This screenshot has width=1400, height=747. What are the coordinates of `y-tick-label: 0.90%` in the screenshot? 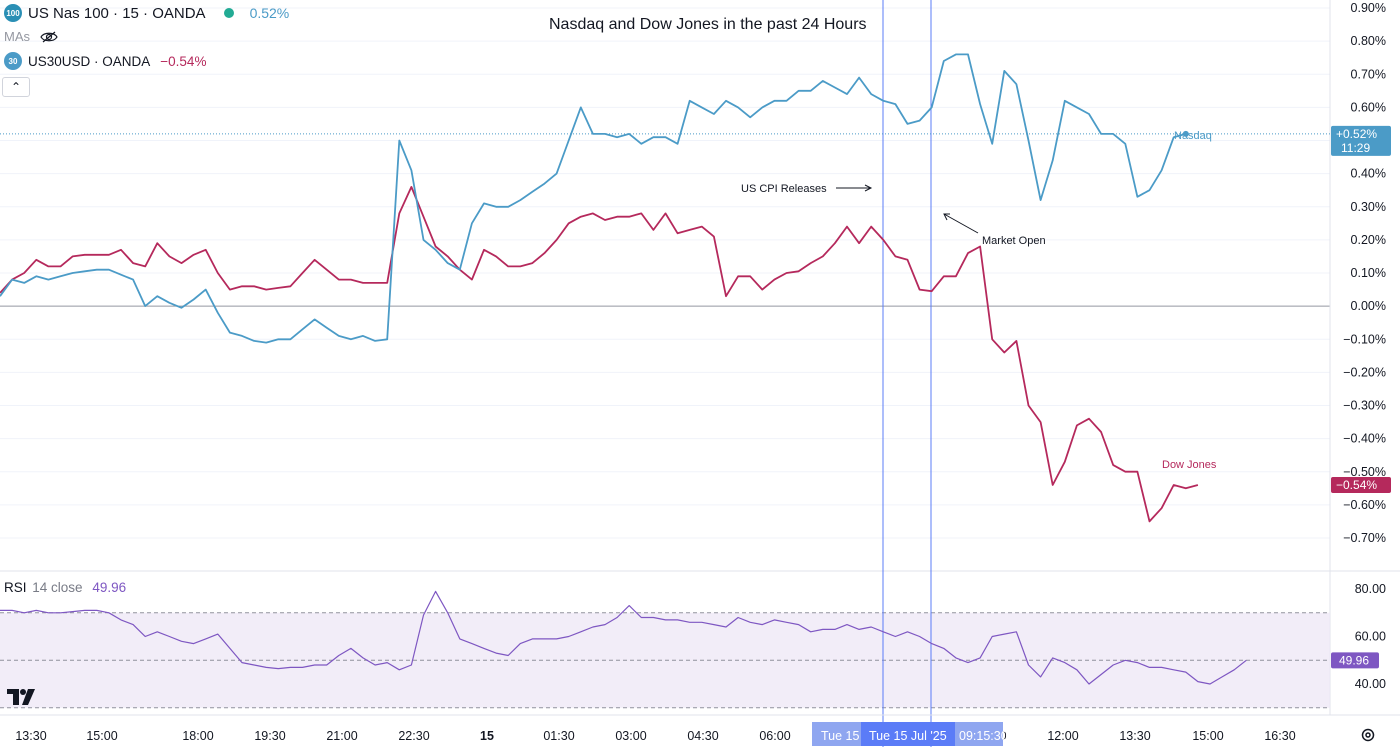 It's located at (1368, 8).